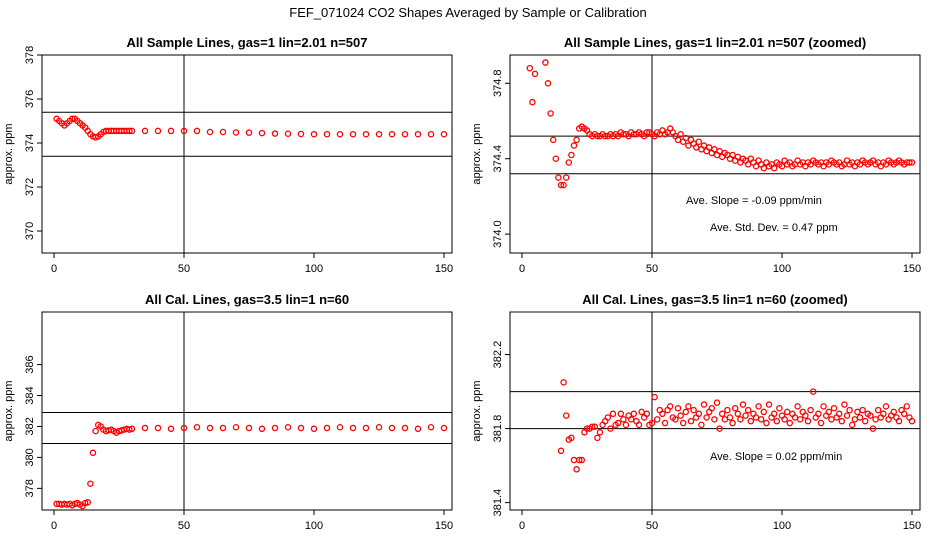  Describe the element at coordinates (754, 201) in the screenshot. I see `annotation-text: Ave. Slope = -0.09 ppm/min` at that location.